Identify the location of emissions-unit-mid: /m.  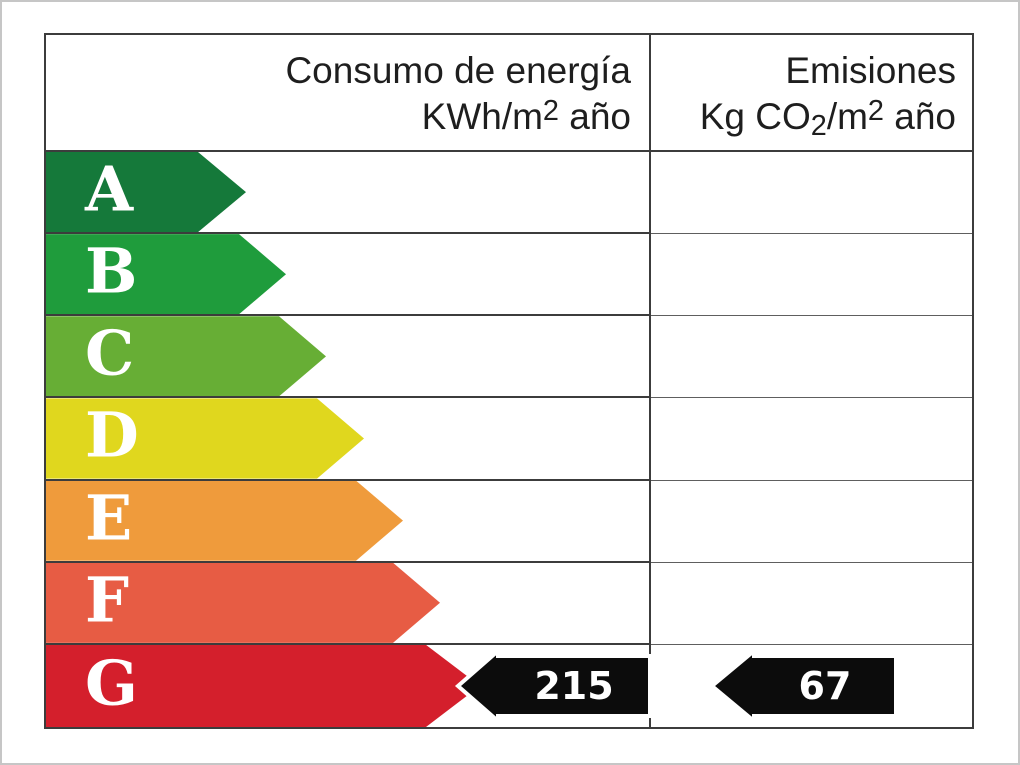
(847, 116).